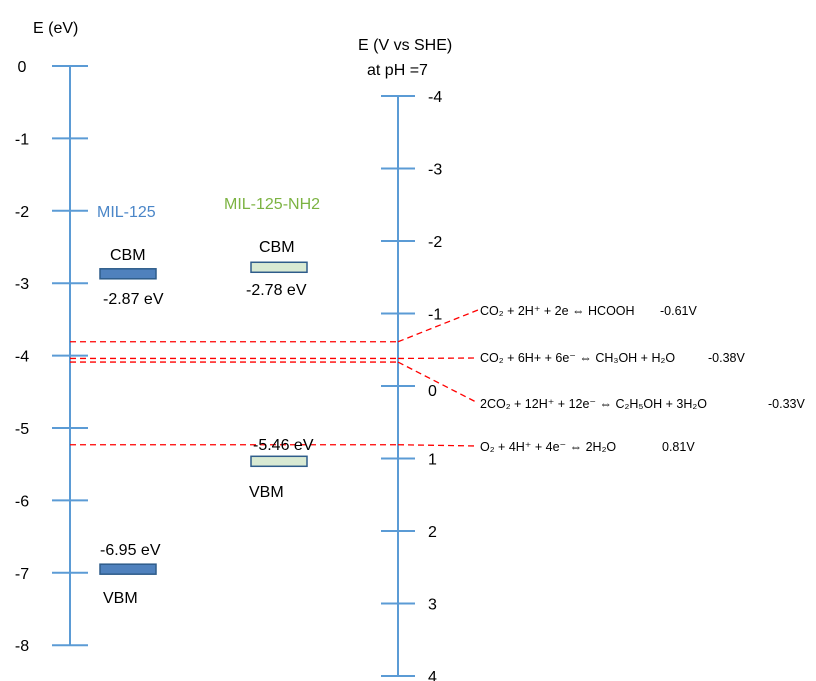 This screenshot has height=681, width=816. Describe the element at coordinates (577, 358) in the screenshot. I see `redox-equation-text: CO₂ + 6H+ + 6e⁻ ⇔ CH₃OH + H₂O` at that location.